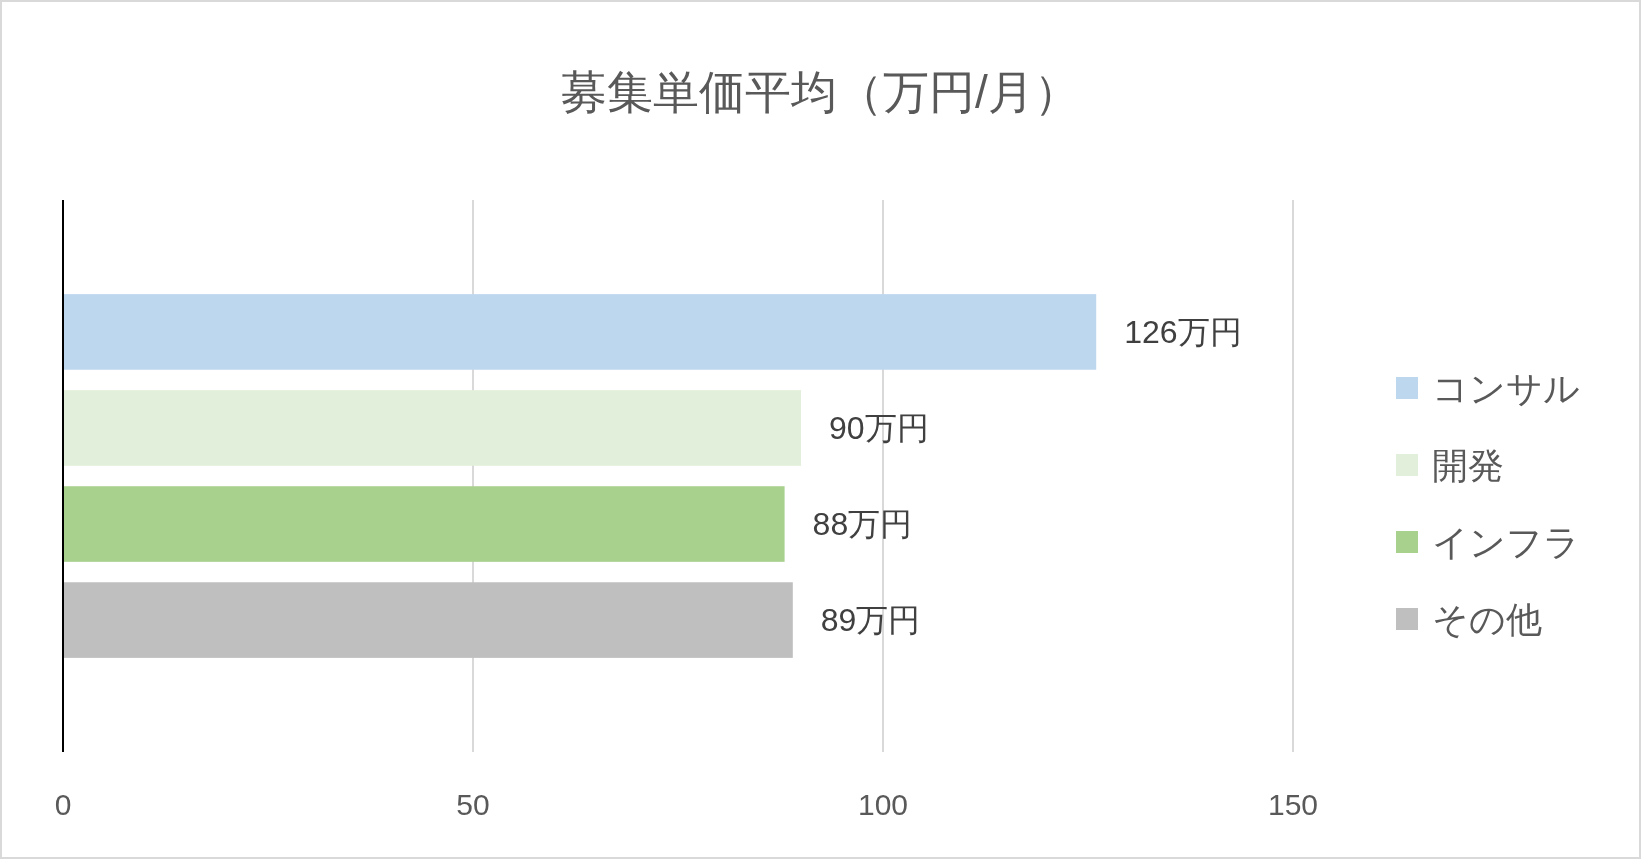 The height and width of the screenshot is (859, 1641). What do you see at coordinates (1468, 465) in the screenshot?
I see `legend-label: 開発` at bounding box center [1468, 465].